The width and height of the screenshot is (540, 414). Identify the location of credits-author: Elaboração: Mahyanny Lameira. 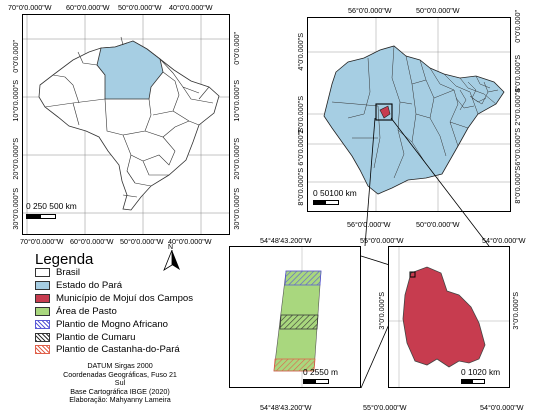
(120, 400).